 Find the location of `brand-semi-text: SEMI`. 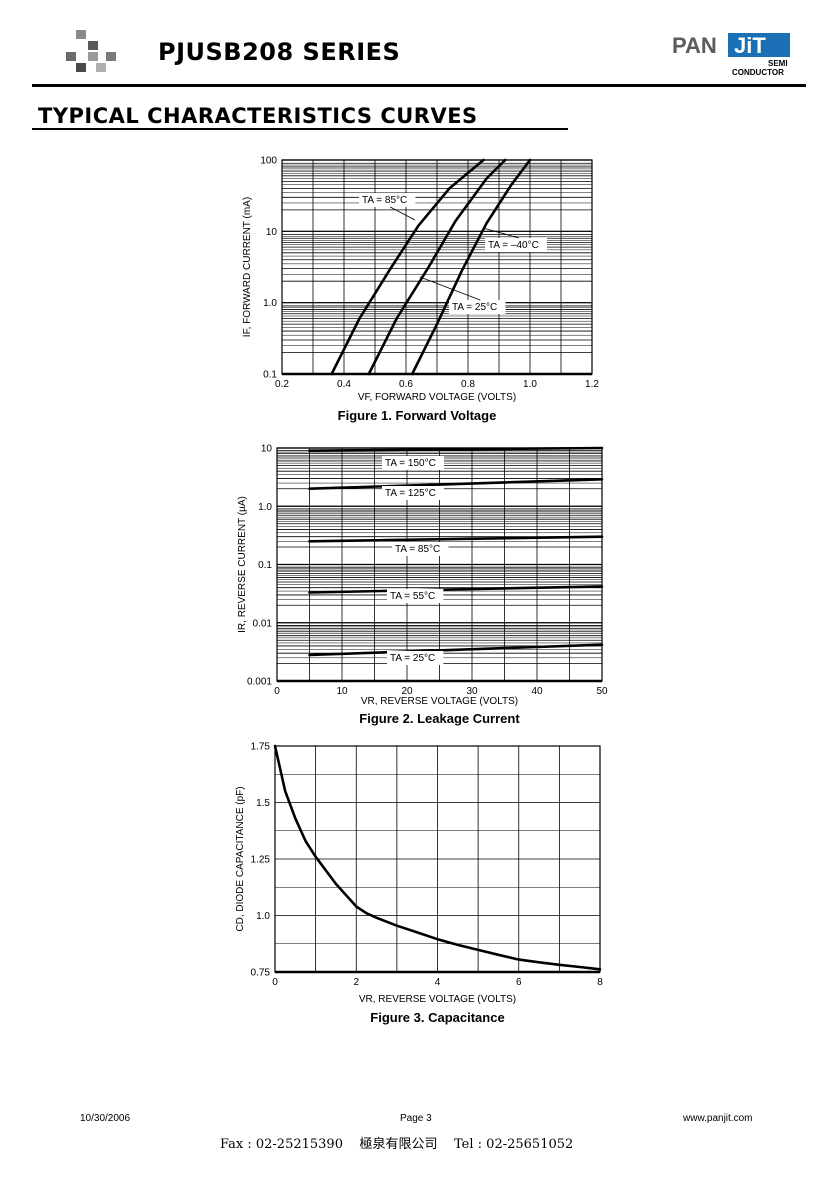

brand-semi-text: SEMI is located at coordinates (778, 63).